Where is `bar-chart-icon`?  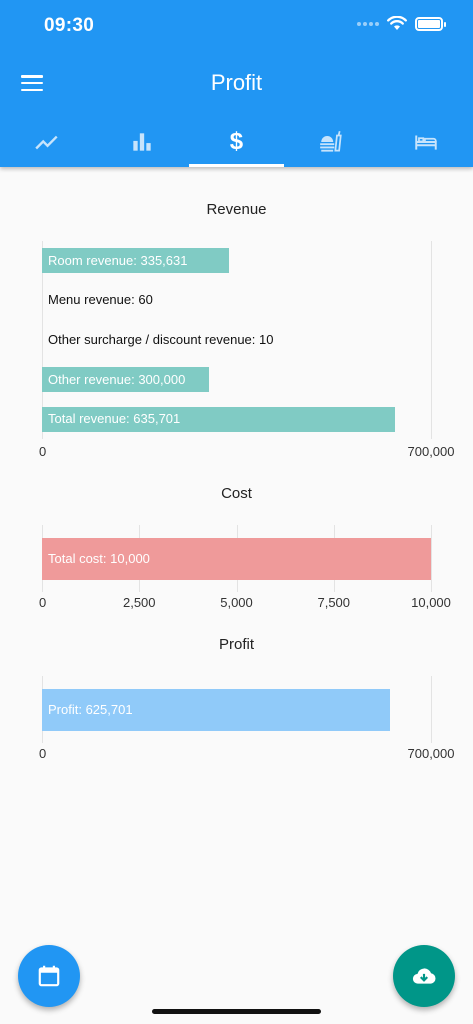 bar-chart-icon is located at coordinates (142, 141).